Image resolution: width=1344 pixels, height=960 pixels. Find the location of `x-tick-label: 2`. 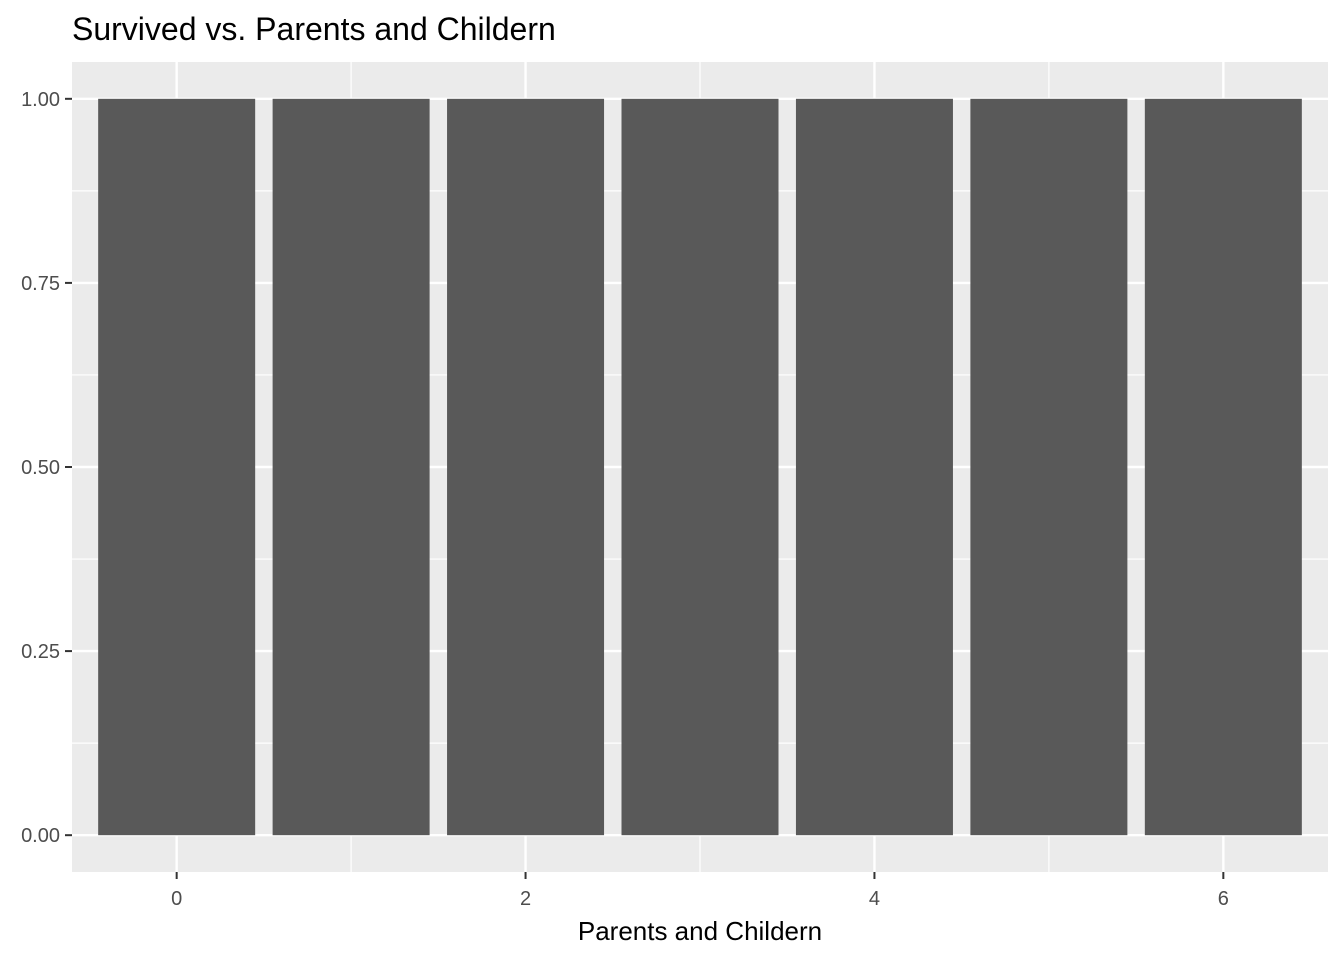

x-tick-label: 2 is located at coordinates (525, 899).